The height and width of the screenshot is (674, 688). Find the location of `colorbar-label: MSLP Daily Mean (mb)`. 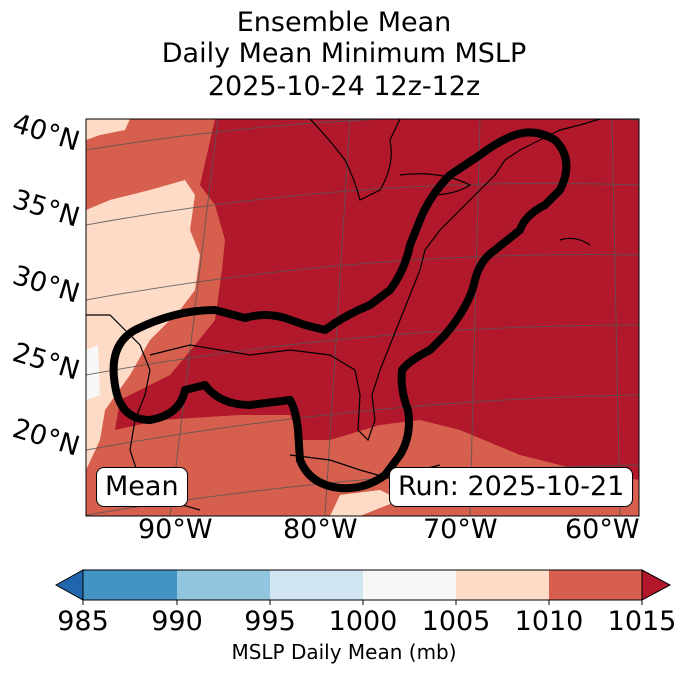

colorbar-label: MSLP Daily Mean (mb) is located at coordinates (344, 652).